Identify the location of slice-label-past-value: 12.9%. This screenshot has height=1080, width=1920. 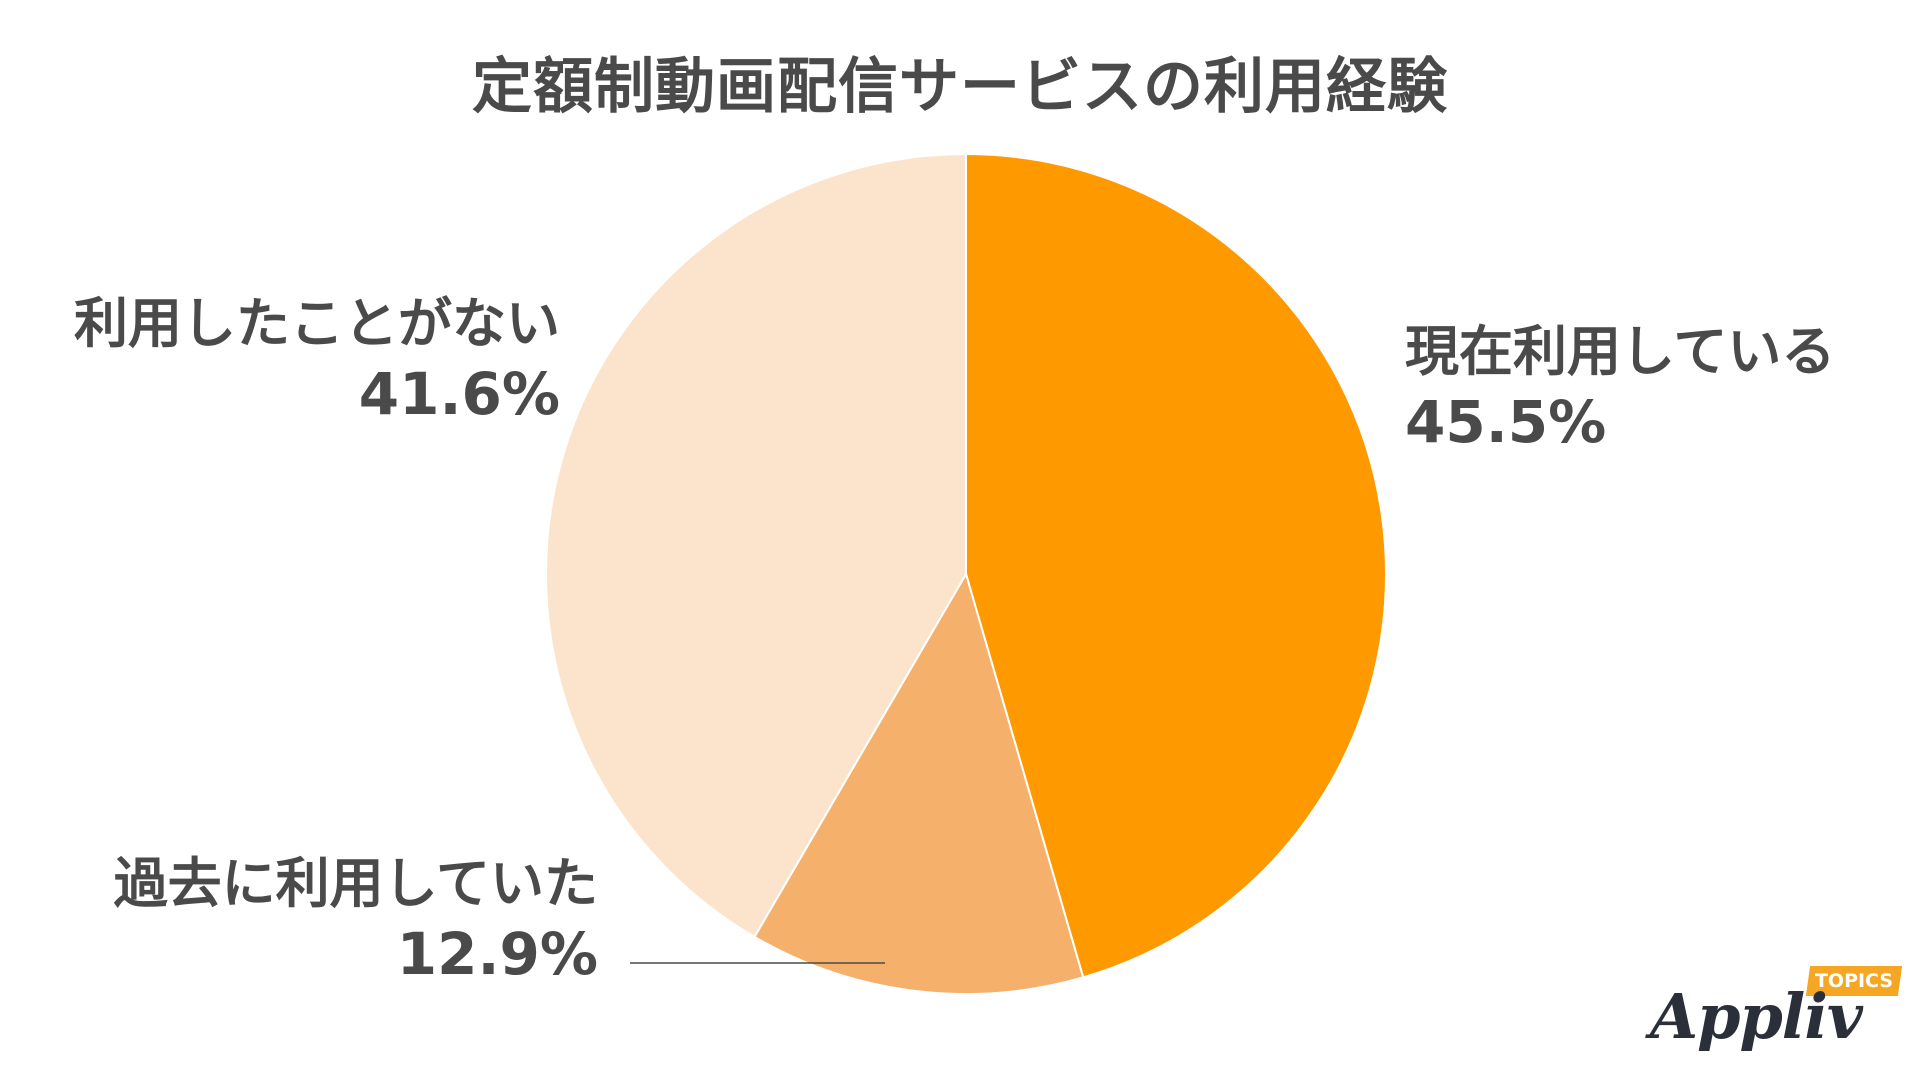
(497, 953).